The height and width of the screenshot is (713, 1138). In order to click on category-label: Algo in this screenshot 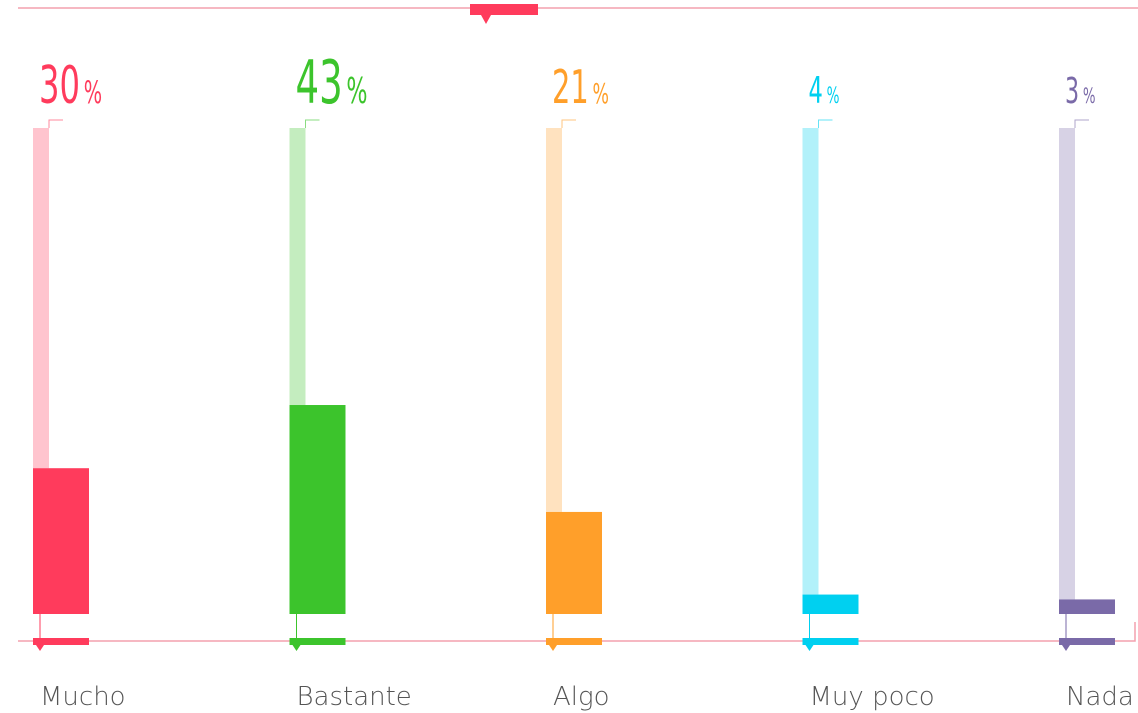, I will do `click(581, 697)`.